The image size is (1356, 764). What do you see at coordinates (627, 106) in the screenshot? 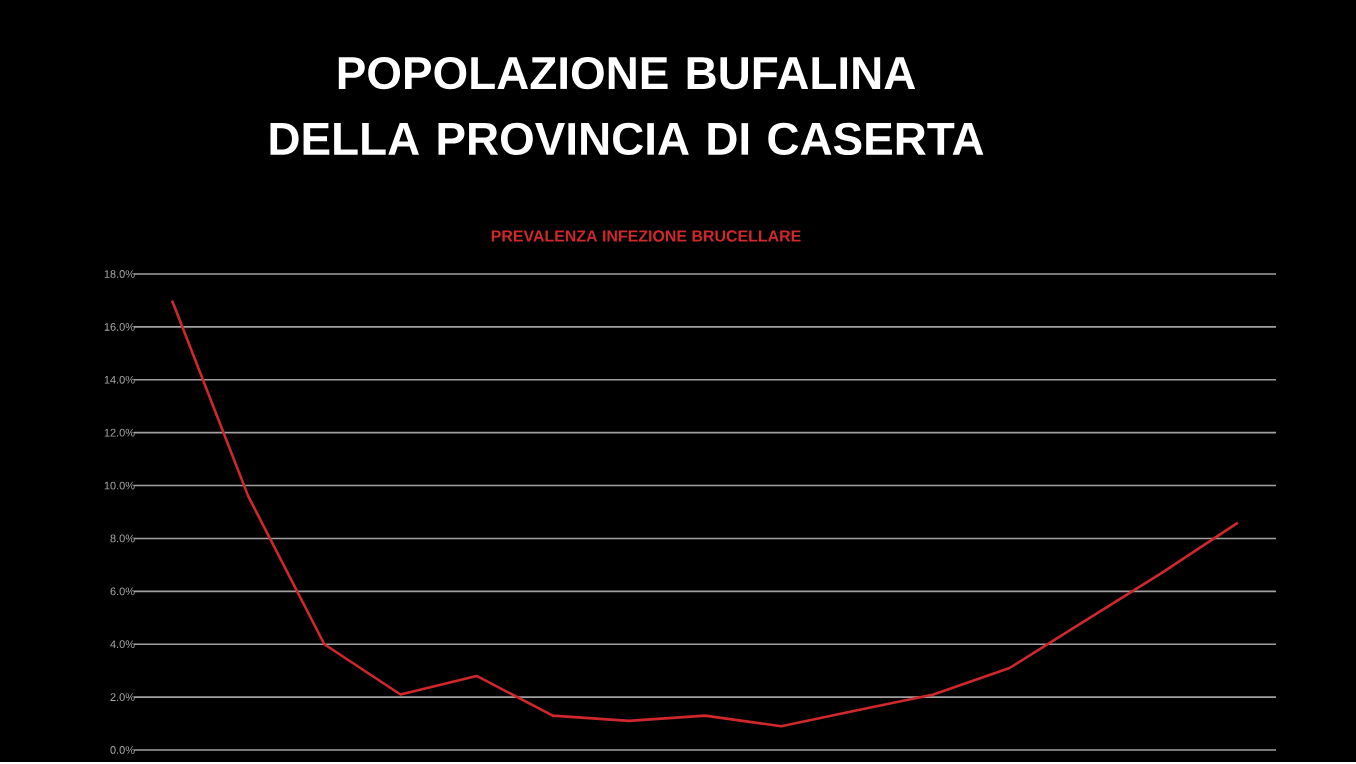
I see `chart-title: POPOLAZIONE BUFALINA DELLA PROVINCIA DI CASERTA` at bounding box center [627, 106].